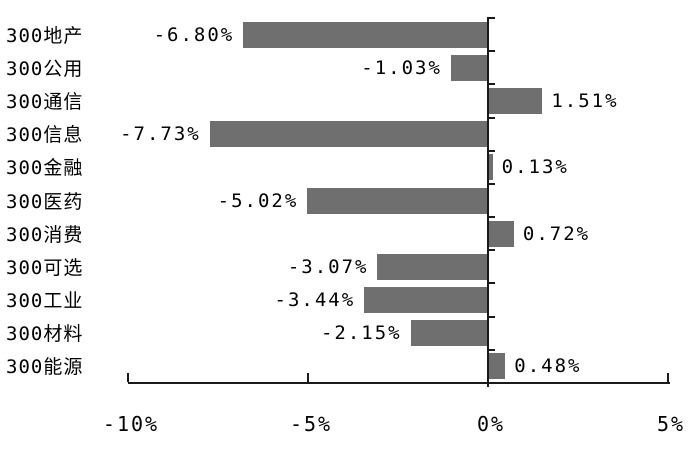 The image size is (700, 459). Describe the element at coordinates (45, 334) in the screenshot. I see `category-label: 300材料` at that location.